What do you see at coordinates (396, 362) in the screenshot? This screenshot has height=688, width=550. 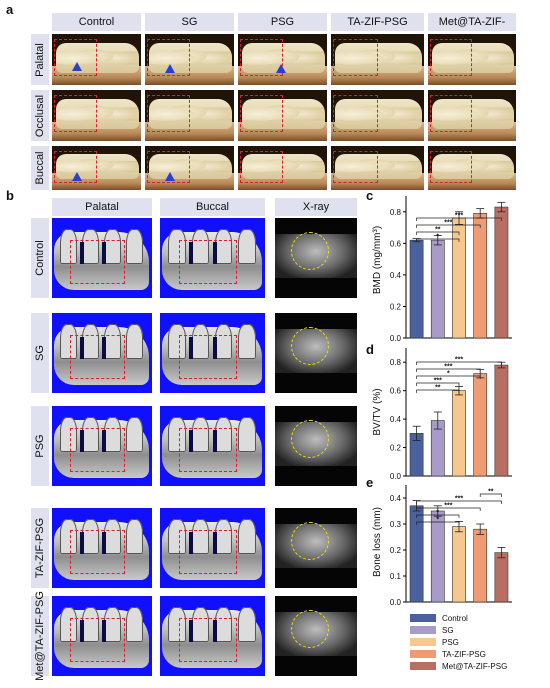 I see `chart-d-tick-label: 0.8` at bounding box center [396, 362].